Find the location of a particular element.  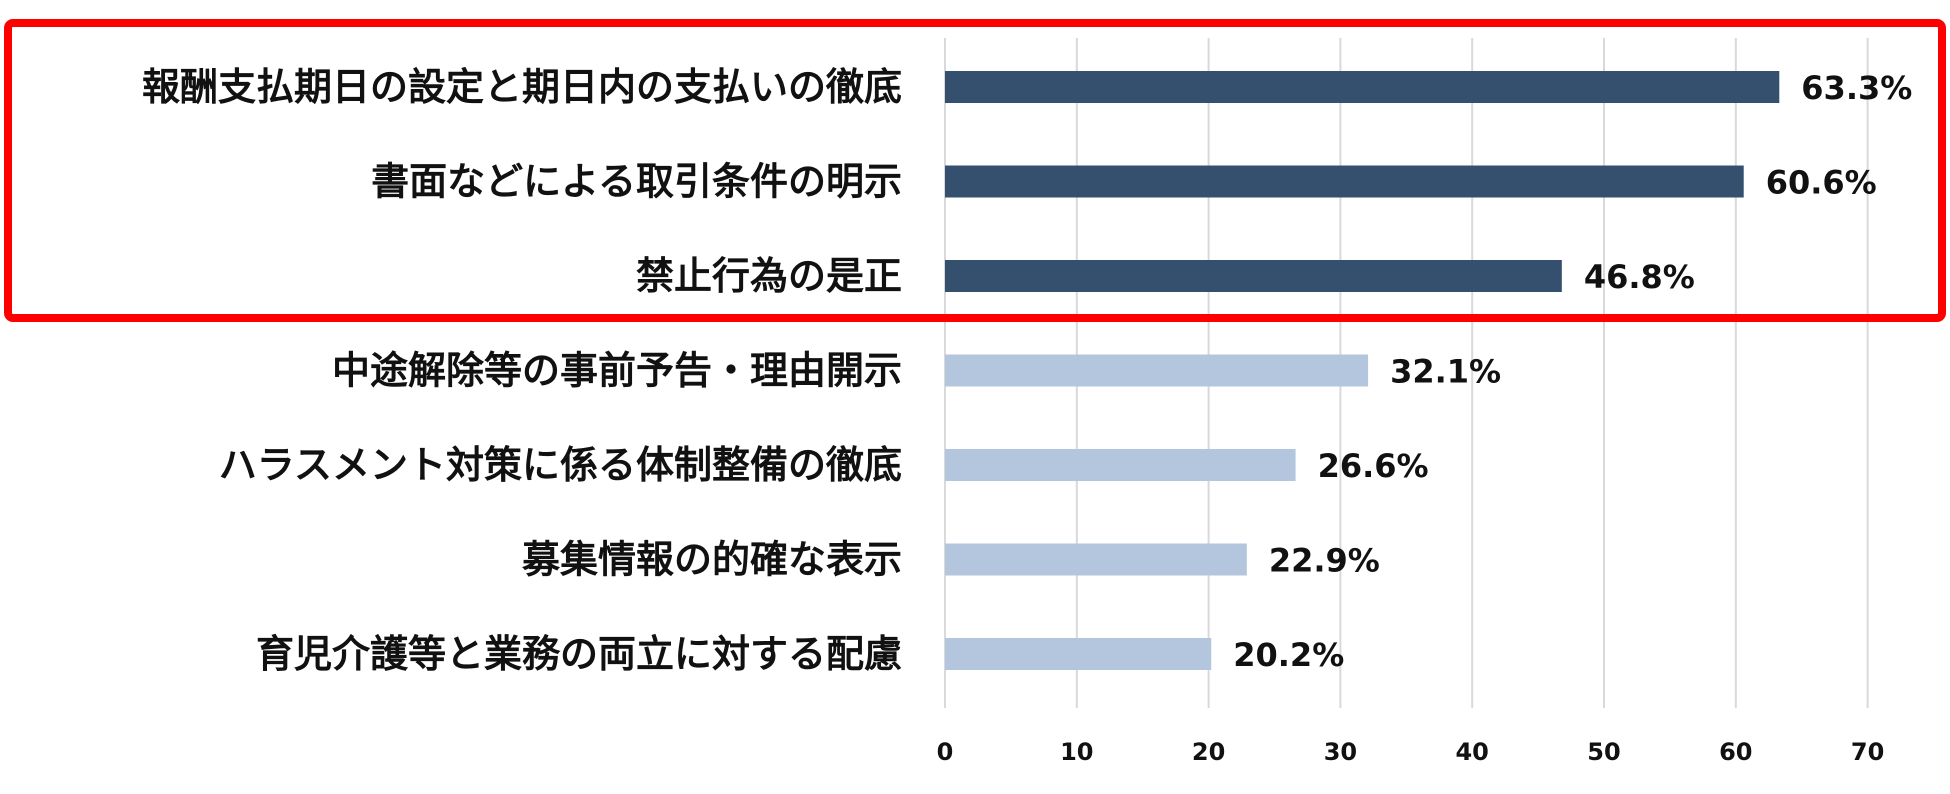

category-label: 書面などによる取引条件の明示 is located at coordinates (636, 182).